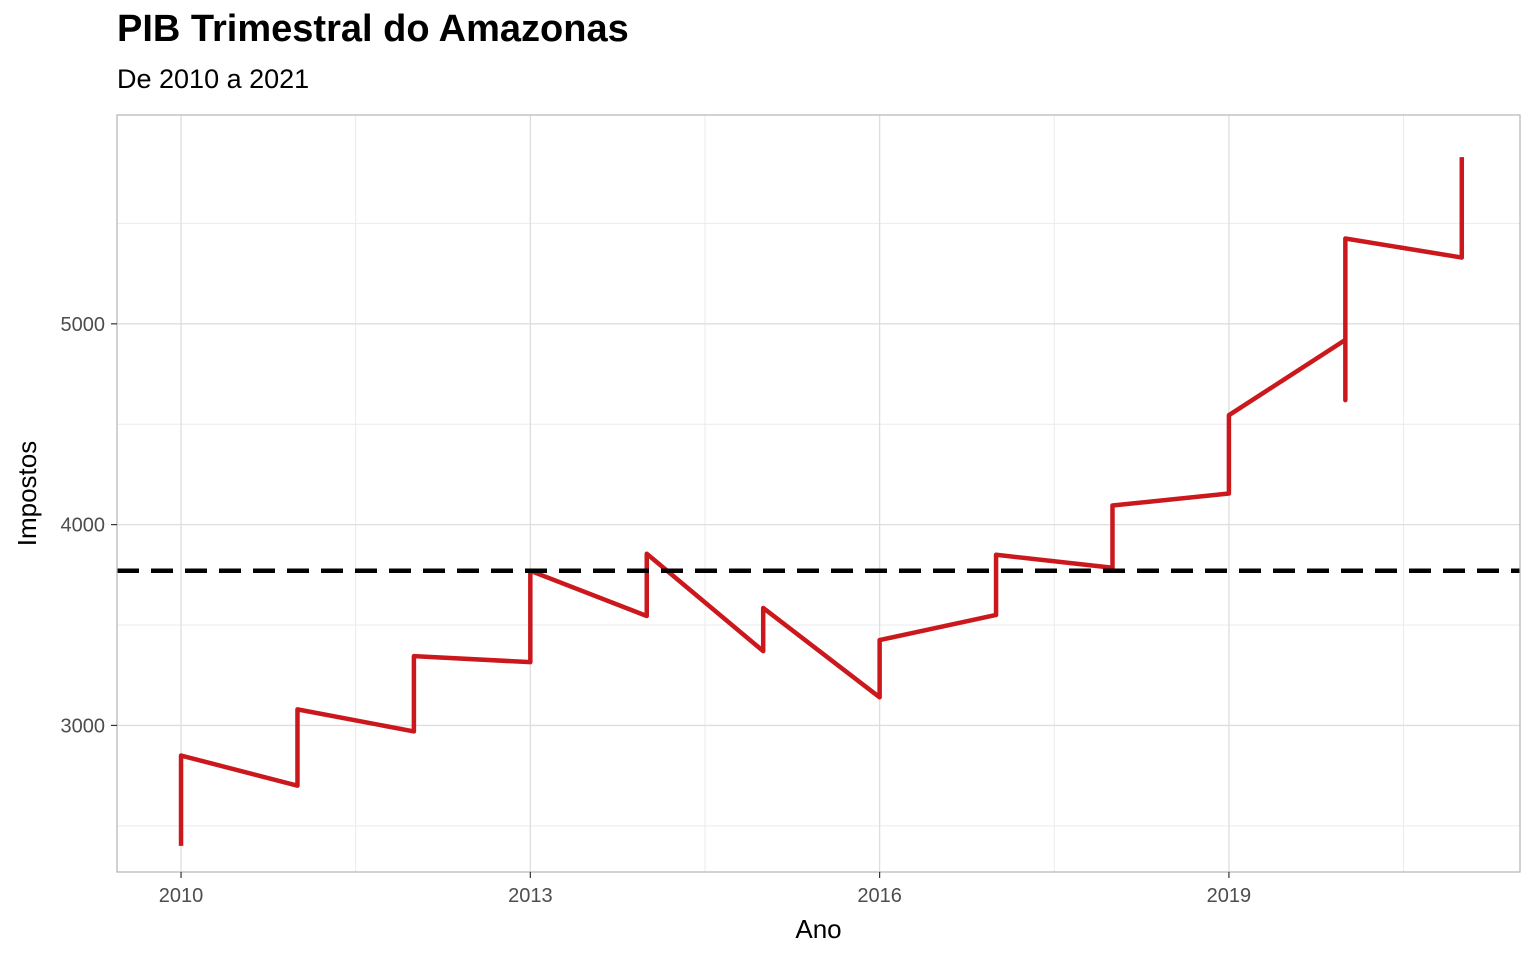  I want to click on x-tick-label: 2013, so click(530, 896).